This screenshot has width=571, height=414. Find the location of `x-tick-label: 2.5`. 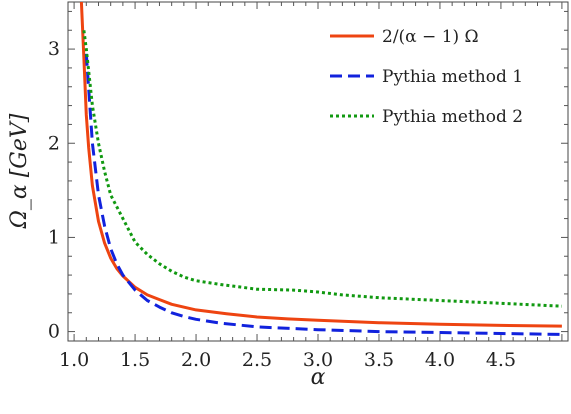

x-tick-label: 2.5 is located at coordinates (257, 360).